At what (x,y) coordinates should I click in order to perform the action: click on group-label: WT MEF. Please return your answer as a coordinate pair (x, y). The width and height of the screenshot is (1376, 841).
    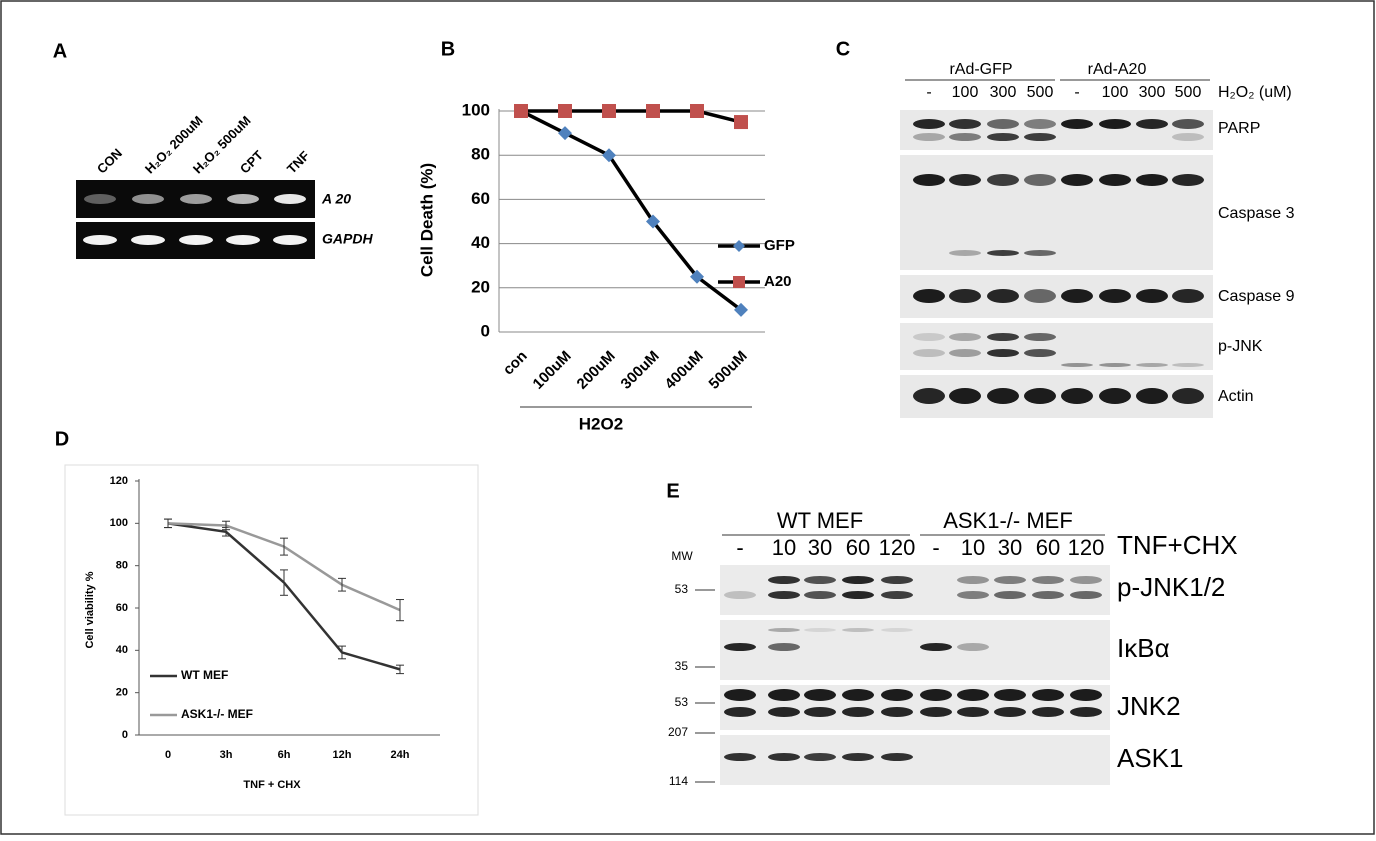
    Looking at the image, I should click on (820, 520).